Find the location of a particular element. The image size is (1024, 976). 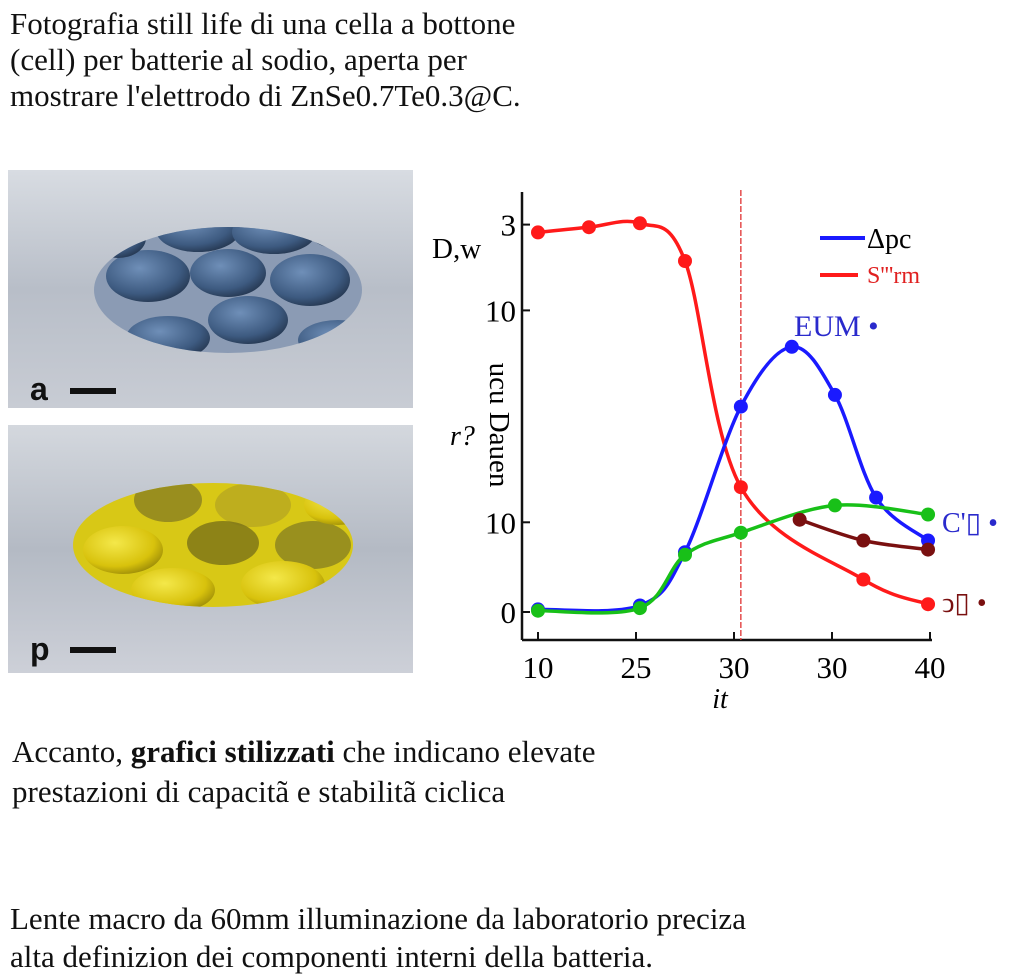

annotation: EUM • is located at coordinates (836, 326).